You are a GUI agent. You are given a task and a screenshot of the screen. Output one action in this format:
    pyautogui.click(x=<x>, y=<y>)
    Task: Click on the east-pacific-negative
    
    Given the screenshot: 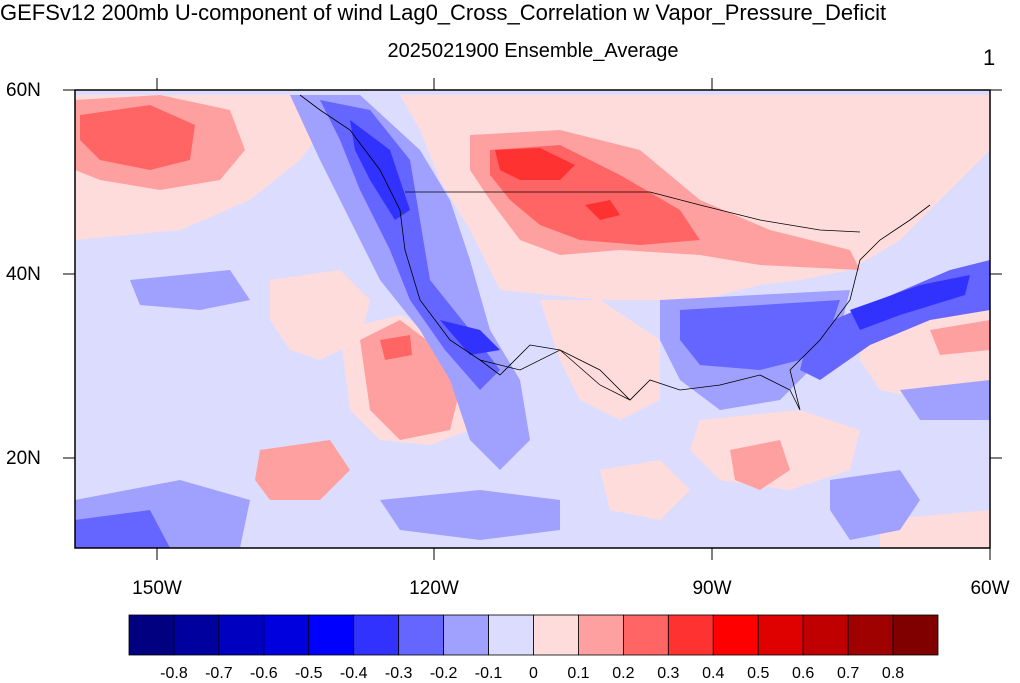 What is the action you would take?
    pyautogui.click(x=190, y=290)
    